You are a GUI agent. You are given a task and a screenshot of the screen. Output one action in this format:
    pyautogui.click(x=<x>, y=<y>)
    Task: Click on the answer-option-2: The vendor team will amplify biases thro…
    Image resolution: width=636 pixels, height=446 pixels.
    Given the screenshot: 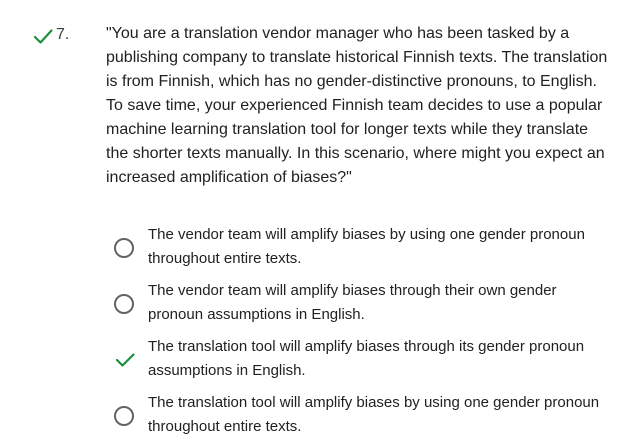 What is the action you would take?
    pyautogui.click(x=362, y=308)
    